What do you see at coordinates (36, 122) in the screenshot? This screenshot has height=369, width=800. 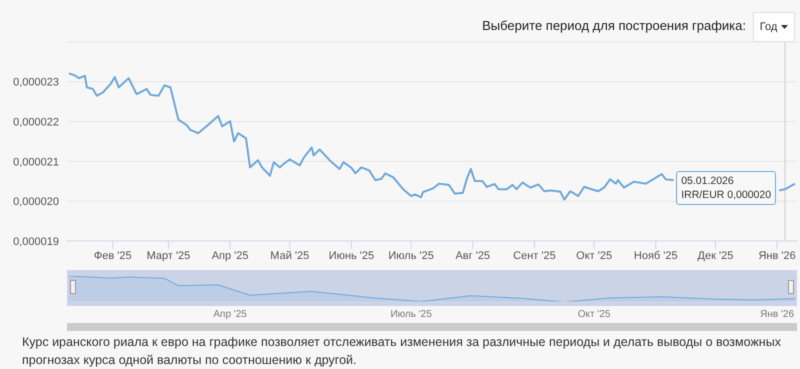 I see `y-tick-label: 0,000022` at bounding box center [36, 122].